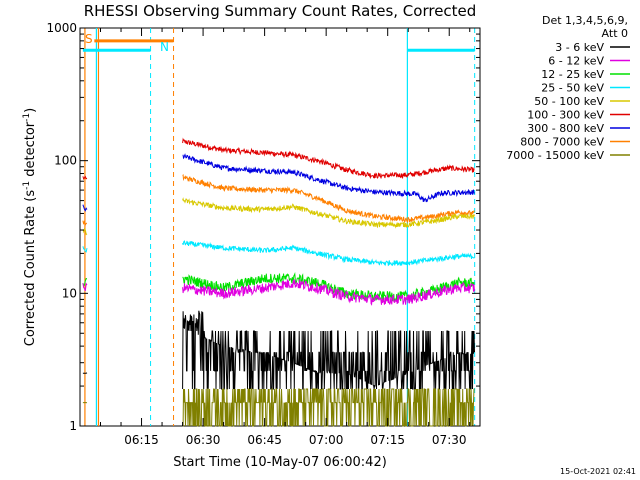 The width and height of the screenshot is (640, 480). What do you see at coordinates (73, 426) in the screenshot?
I see `y-tick-label: 1` at bounding box center [73, 426].